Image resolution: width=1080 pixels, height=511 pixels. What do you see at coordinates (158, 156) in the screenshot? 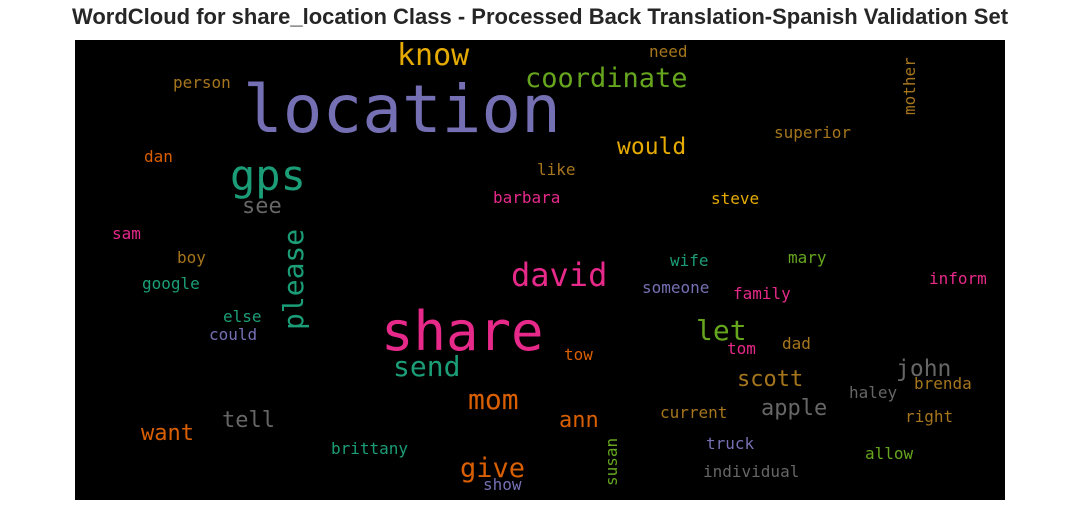
I see `word-dan: dan` at bounding box center [158, 156].